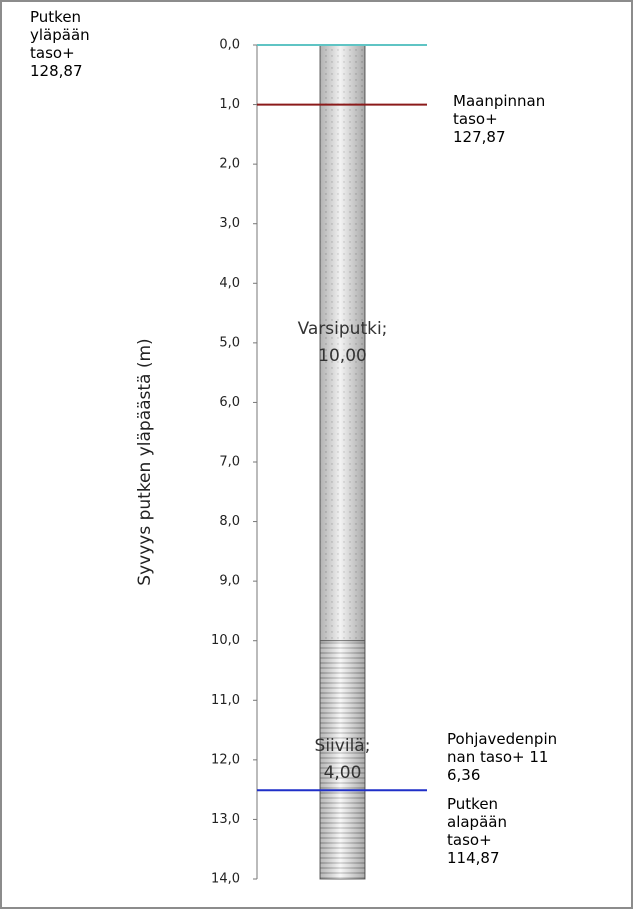 Image resolution: width=633 pixels, height=909 pixels. Describe the element at coordinates (477, 831) in the screenshot. I see `annotation: Putken alapään taso+ 114,87` at that location.